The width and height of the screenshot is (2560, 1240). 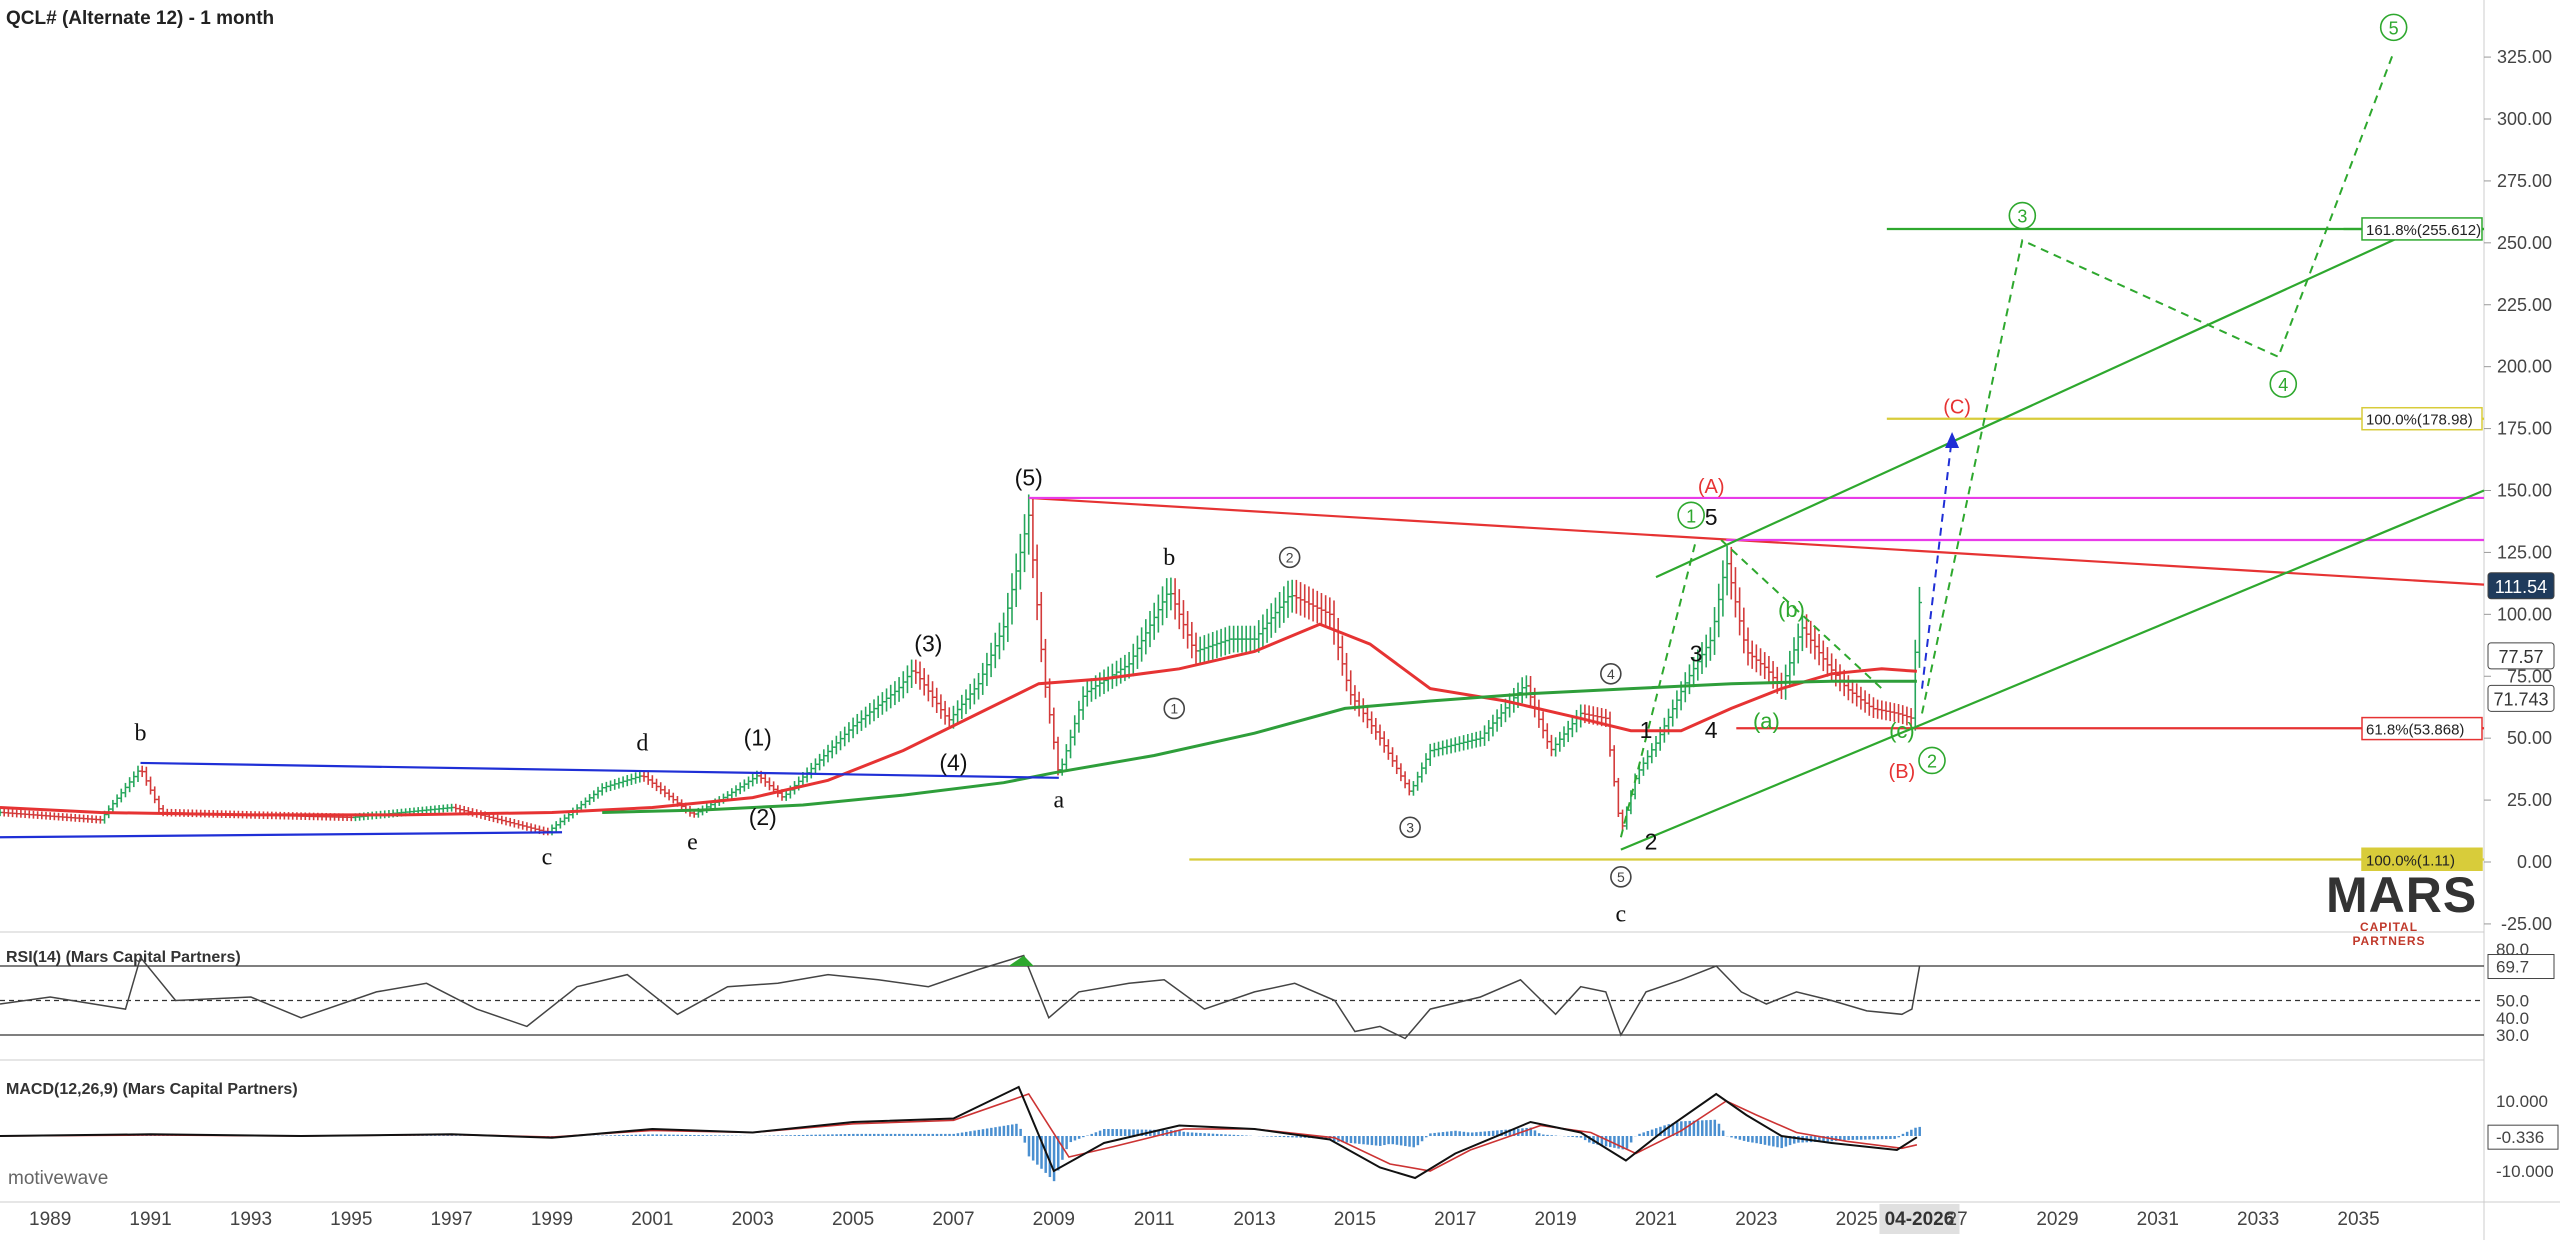 What do you see at coordinates (1154, 1219) in the screenshot?
I see `x-tick-label: 2011` at bounding box center [1154, 1219].